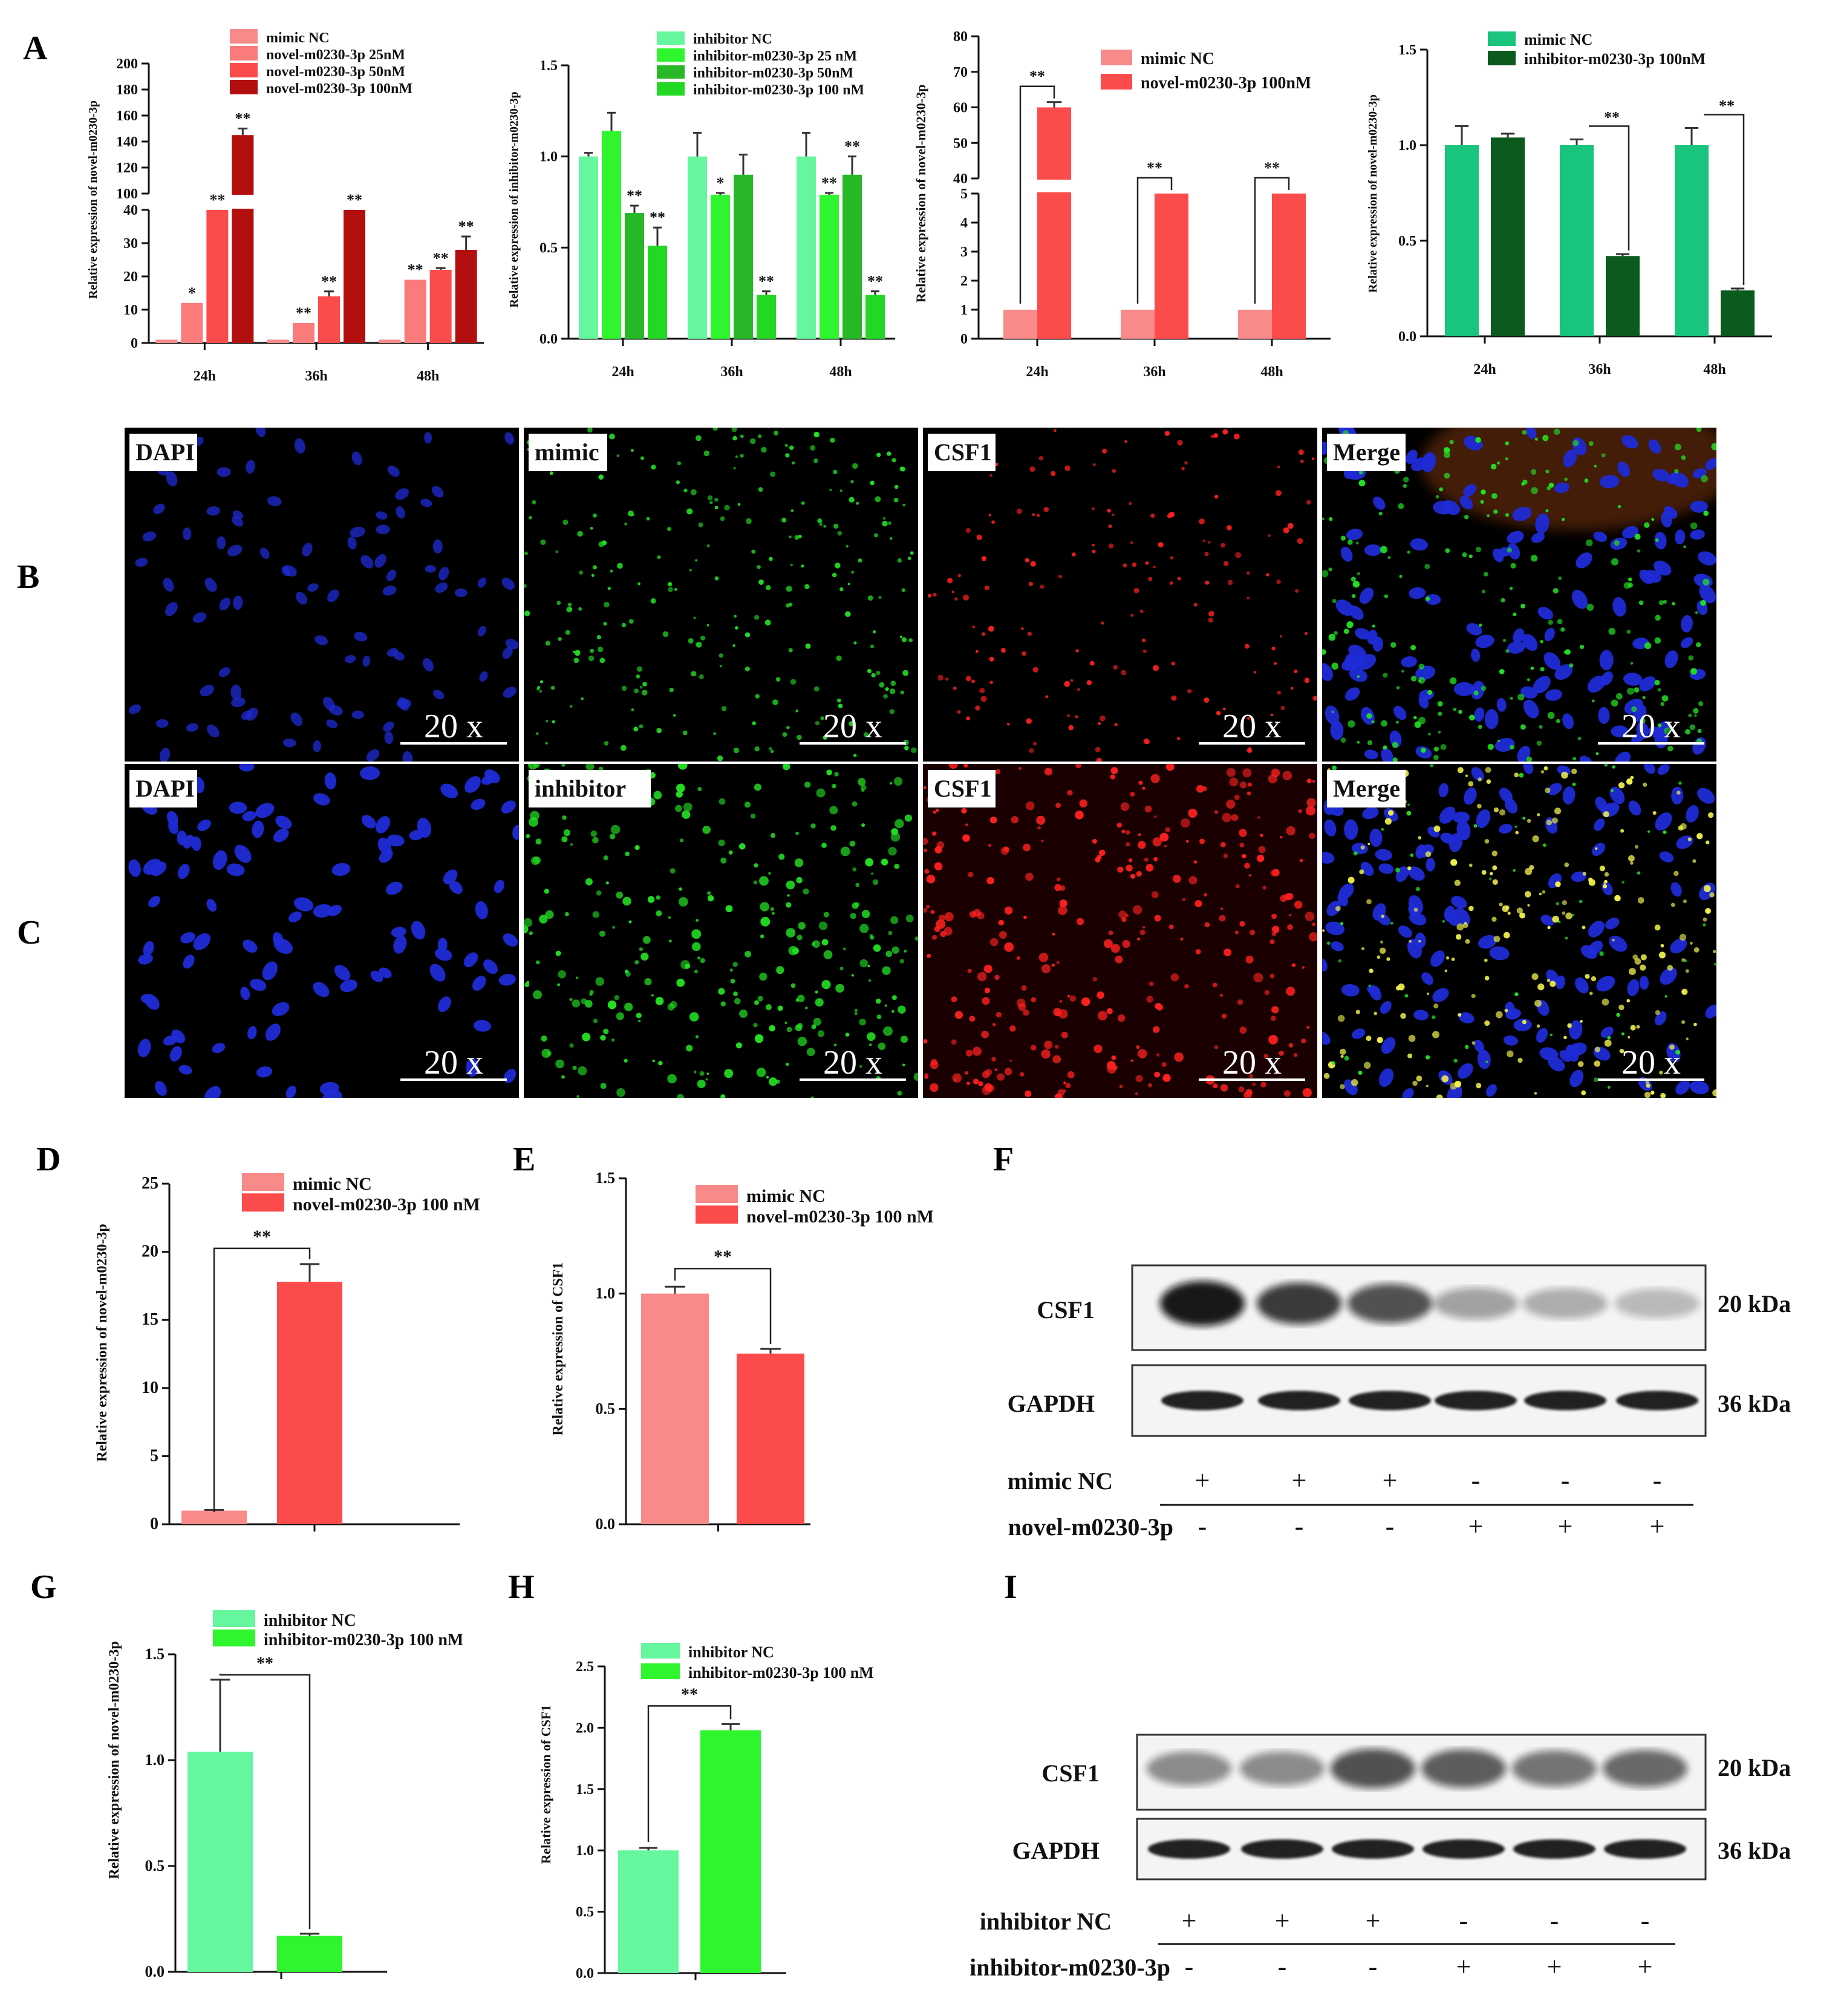 The width and height of the screenshot is (1838, 2016). Describe the element at coordinates (1754, 1850) in the screenshot. I see `blot-mw-bottom: 36 kDa` at that location.